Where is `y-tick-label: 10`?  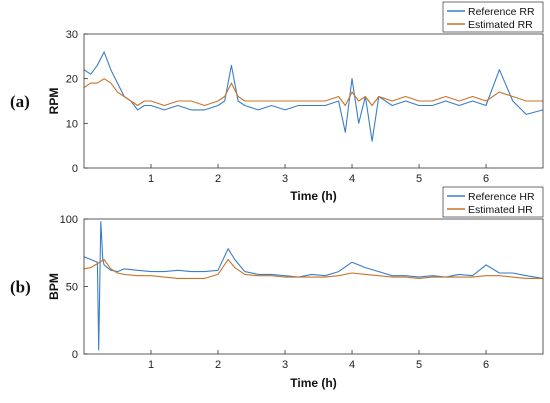
y-tick-label: 10 is located at coordinates (72, 124).